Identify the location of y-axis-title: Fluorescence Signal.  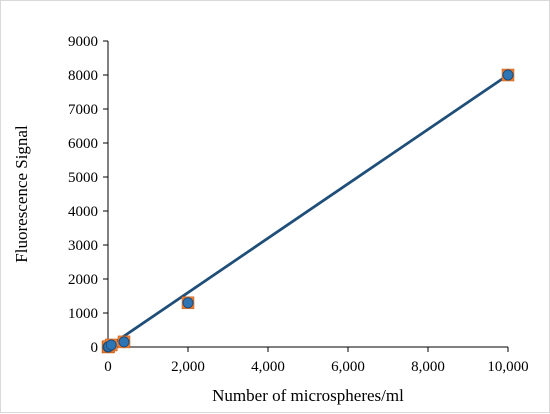
(21, 194).